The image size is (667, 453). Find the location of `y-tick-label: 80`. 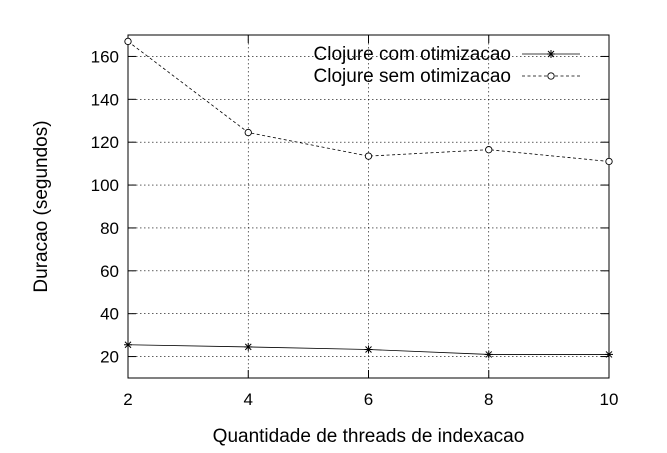

y-tick-label: 80 is located at coordinates (109, 228).